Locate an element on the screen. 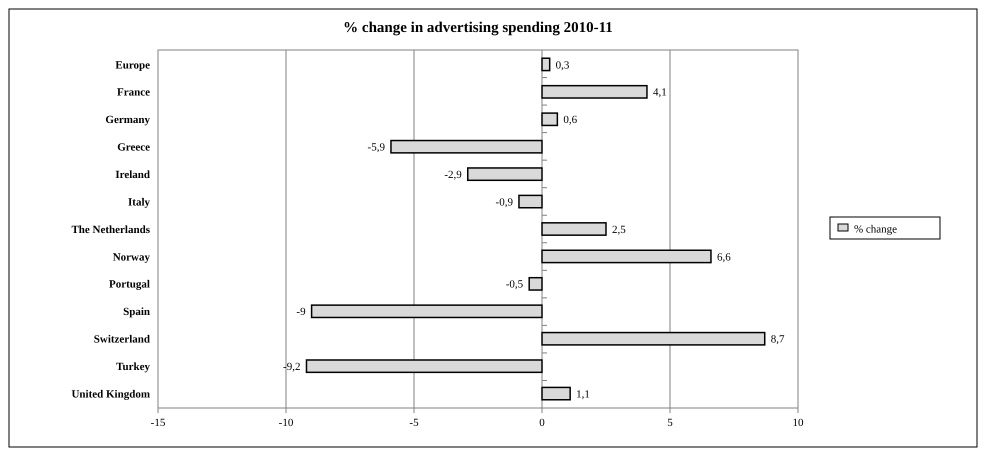  data-label: 2,5 is located at coordinates (619, 230).